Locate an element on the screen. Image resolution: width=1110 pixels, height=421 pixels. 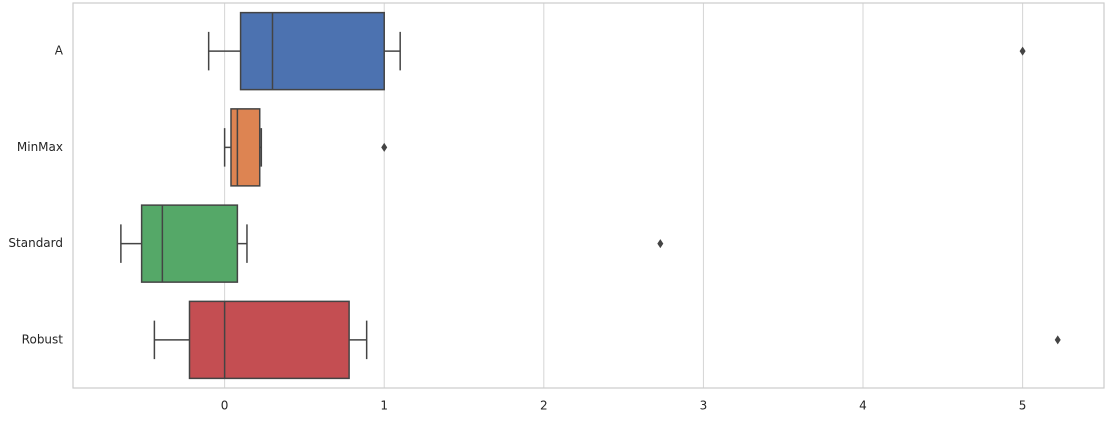
x-tick-label: 3 is located at coordinates (704, 406).